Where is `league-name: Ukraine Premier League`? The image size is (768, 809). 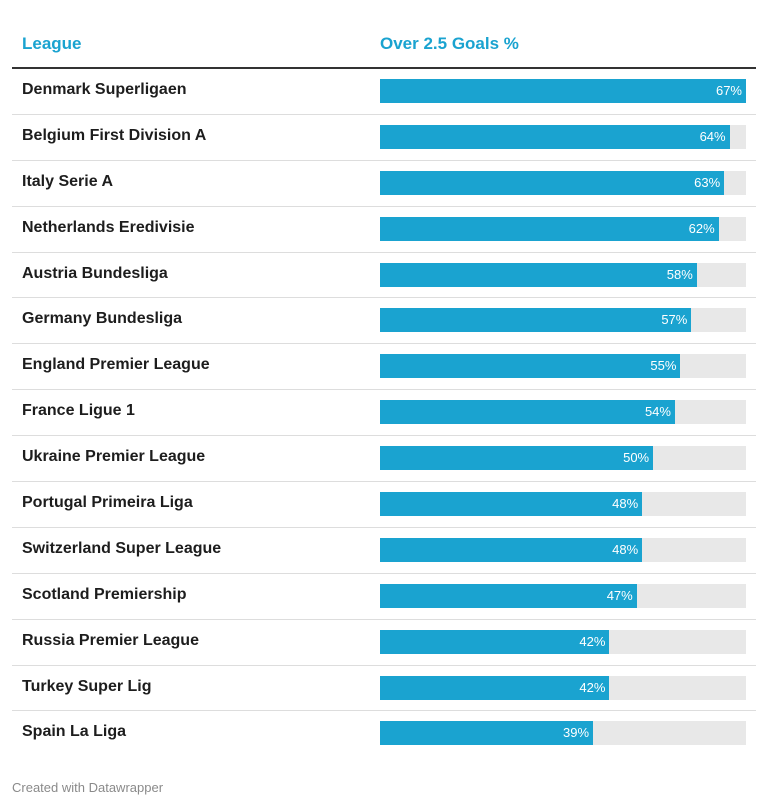 league-name: Ukraine Premier League is located at coordinates (114, 457).